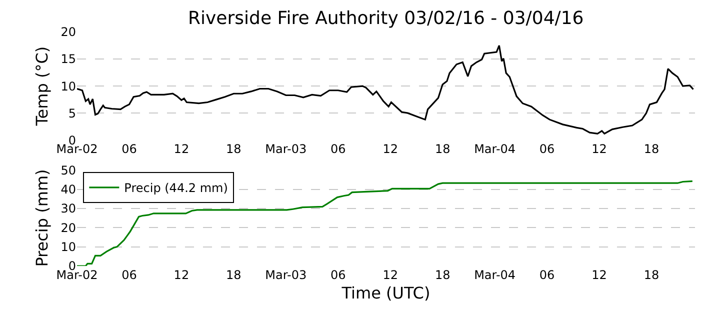  What do you see at coordinates (72, 113) in the screenshot?
I see `y-tick-label: 5` at bounding box center [72, 113].